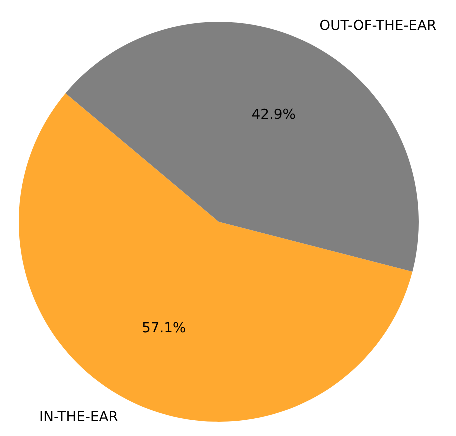 The width and height of the screenshot is (456, 436). What do you see at coordinates (164, 327) in the screenshot?
I see `data-label: 57.1%` at bounding box center [164, 327].